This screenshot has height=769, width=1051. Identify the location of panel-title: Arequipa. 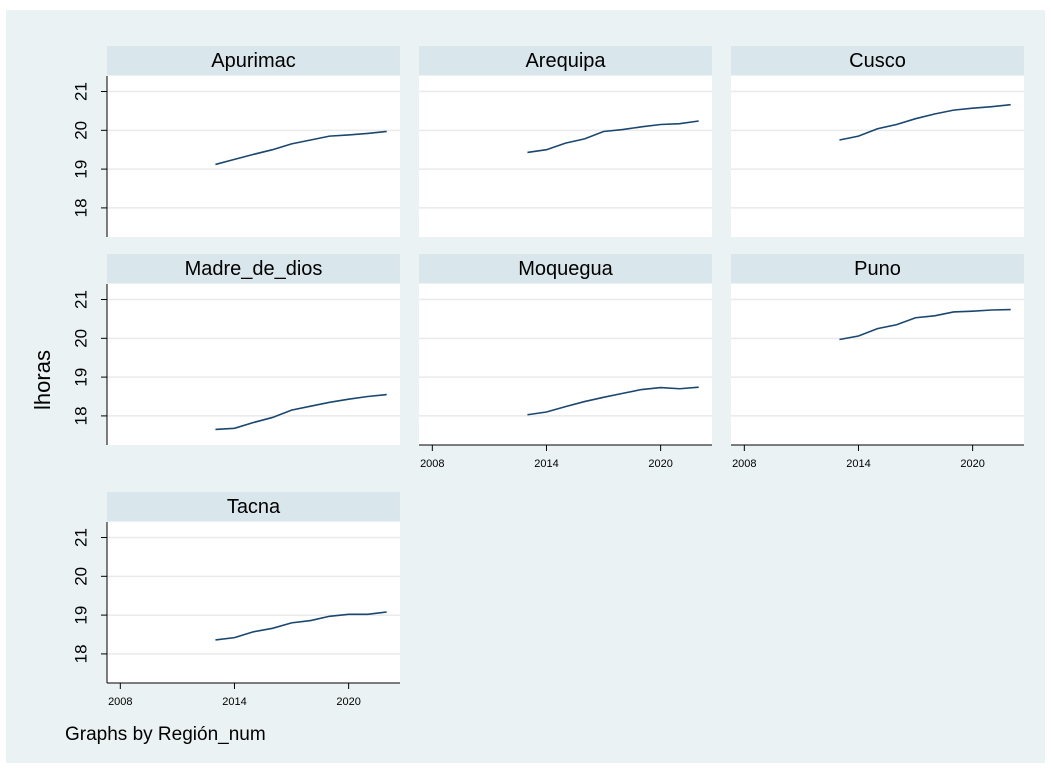
(565, 61).